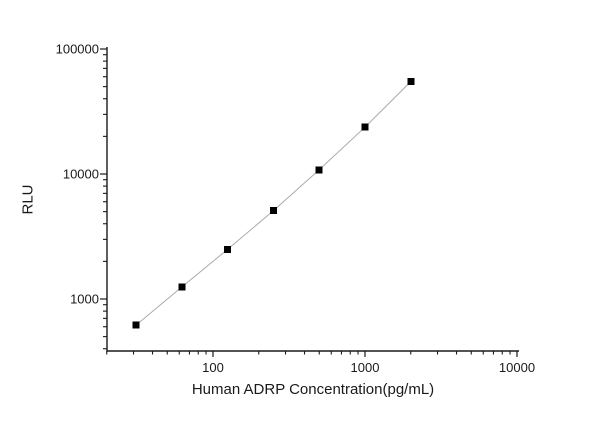 The image size is (600, 421). I want to click on y-axis-title-box: RLU, so click(28, 199).